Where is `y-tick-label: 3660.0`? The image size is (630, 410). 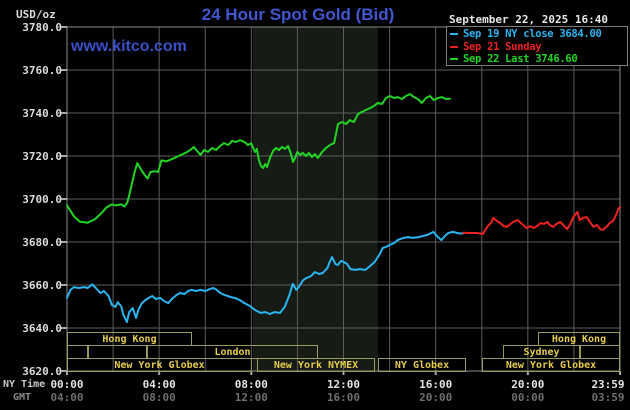
y-tick-label: 3660.0 is located at coordinates (42, 285).